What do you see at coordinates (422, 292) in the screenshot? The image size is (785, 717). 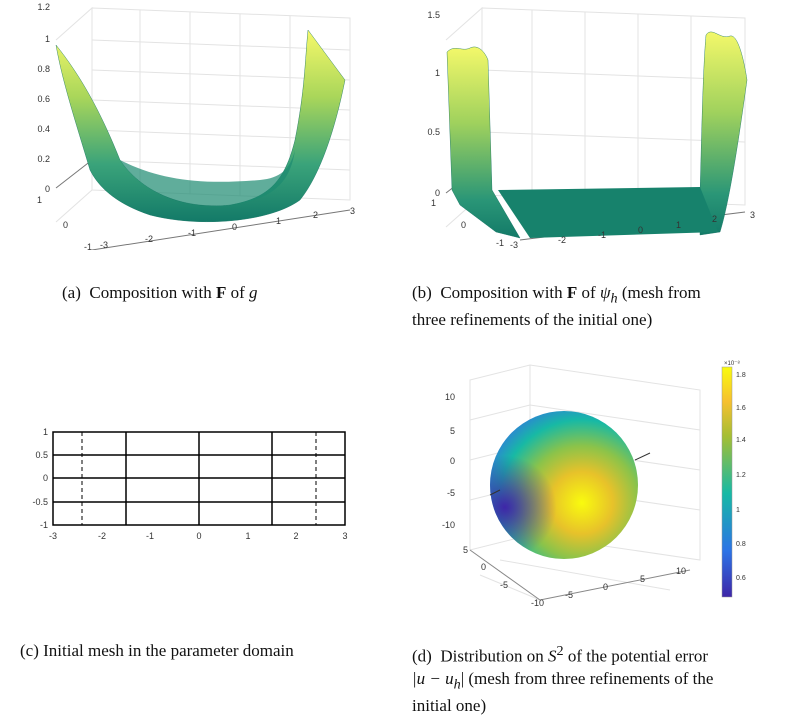 I see `caption-label: (b)` at bounding box center [422, 292].